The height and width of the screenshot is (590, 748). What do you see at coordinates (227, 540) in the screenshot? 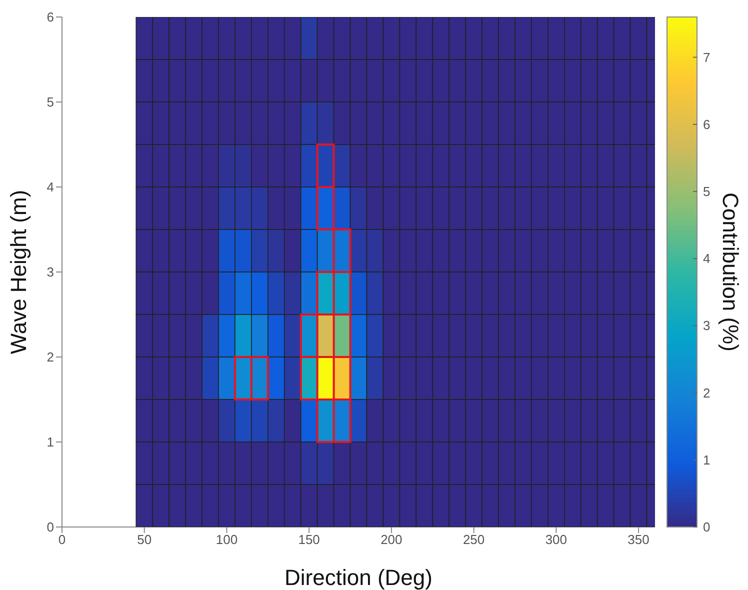
I see `x-tick-label: 100` at bounding box center [227, 540].